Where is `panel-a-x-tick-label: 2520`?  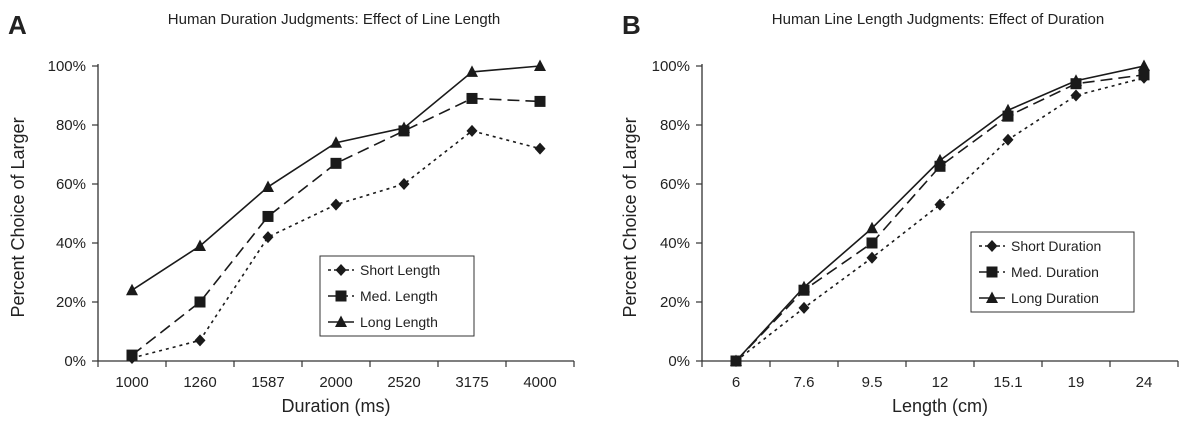
panel-a-x-tick-label: 2520 is located at coordinates (403, 382).